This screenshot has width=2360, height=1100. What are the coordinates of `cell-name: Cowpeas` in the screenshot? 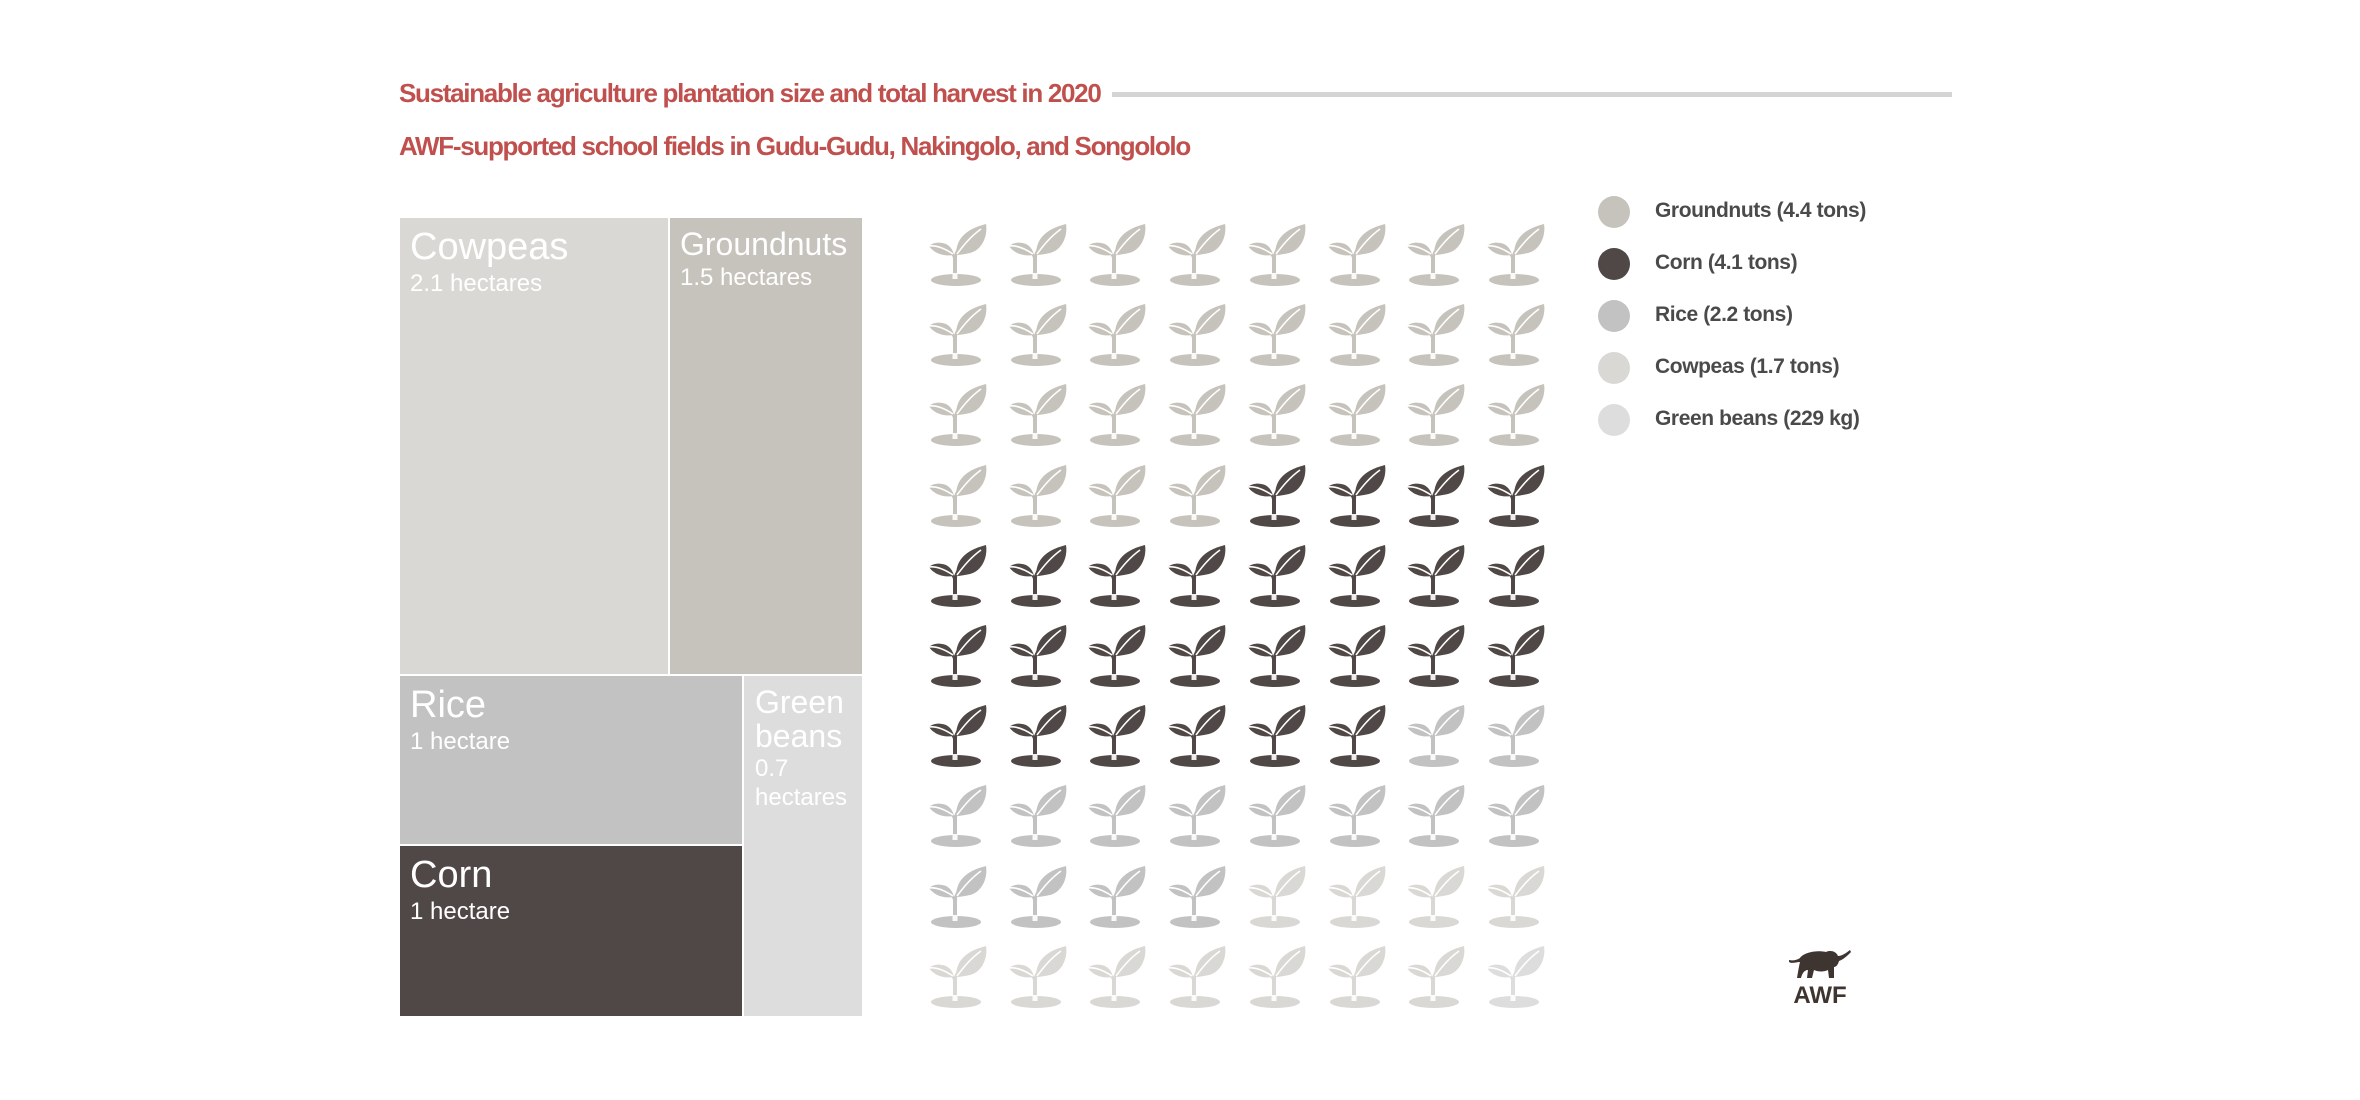 It's located at (489, 247).